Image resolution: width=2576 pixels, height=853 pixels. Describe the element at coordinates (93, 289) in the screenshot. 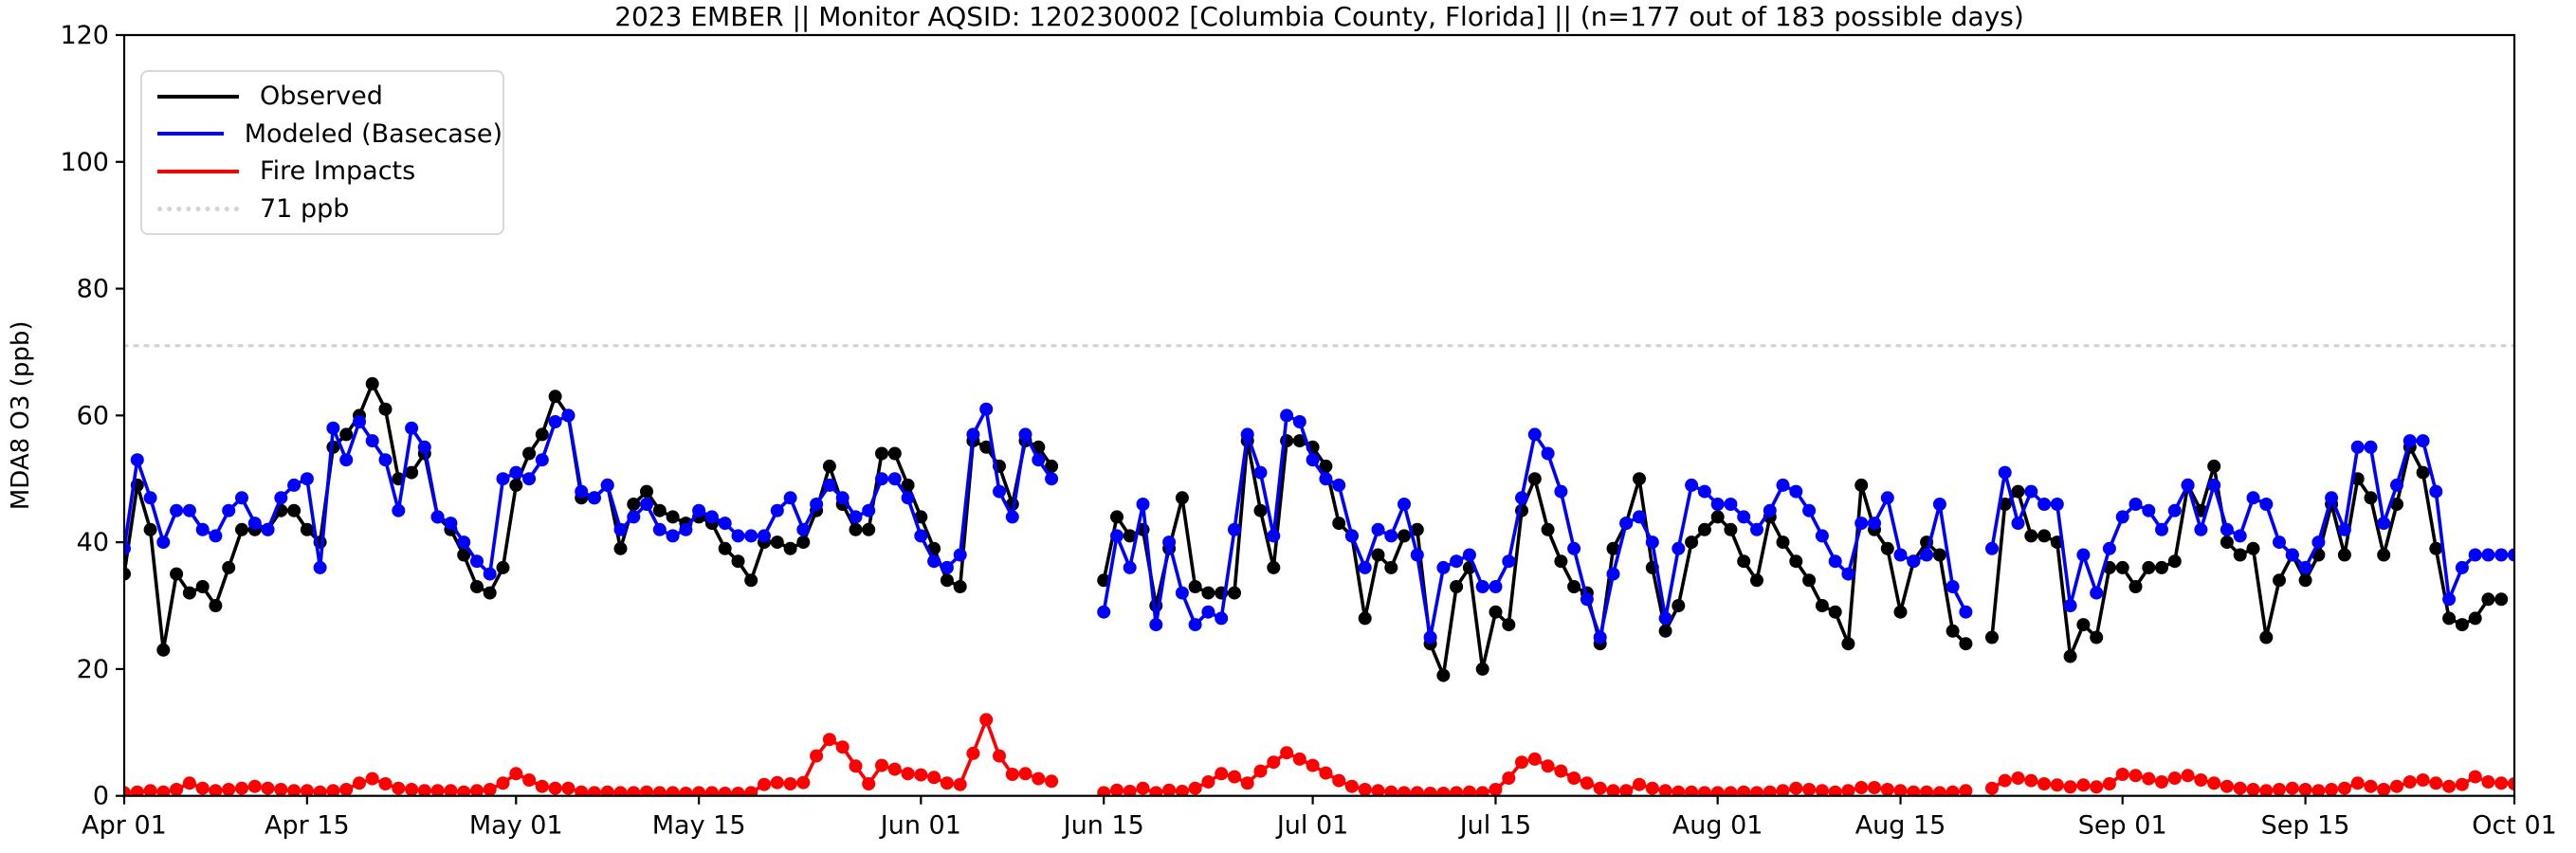

I see `y-tick-label: 80` at that location.